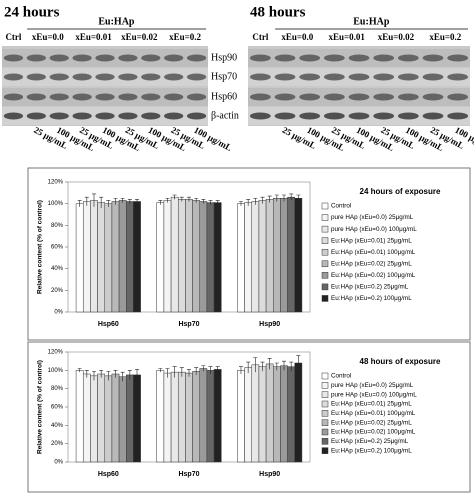  What do you see at coordinates (57, 408) in the screenshot?
I see `y-tick-label: 60%` at bounding box center [57, 408].